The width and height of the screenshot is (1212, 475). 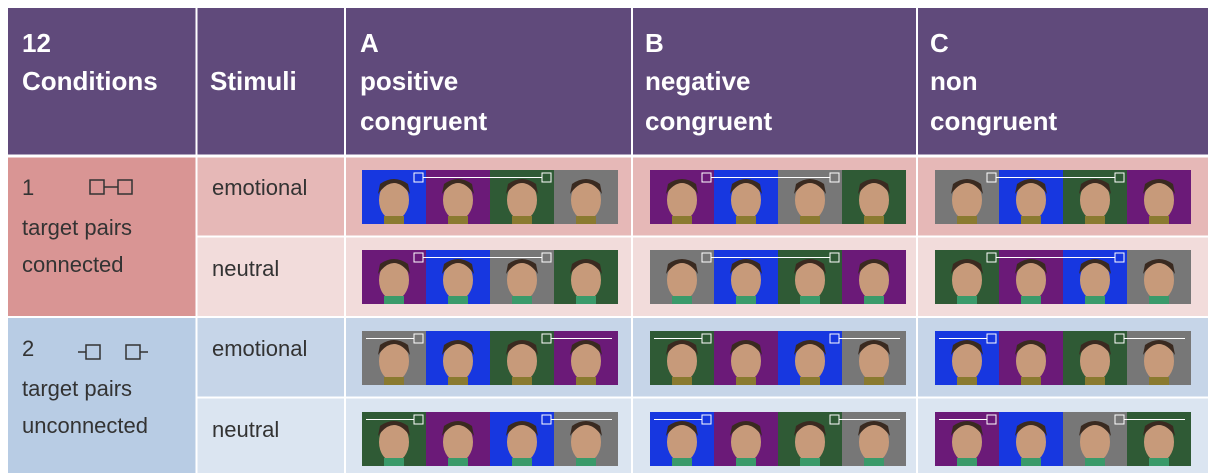 What do you see at coordinates (259, 348) in the screenshot?
I see `stimulus-label: emotional` at bounding box center [259, 348].